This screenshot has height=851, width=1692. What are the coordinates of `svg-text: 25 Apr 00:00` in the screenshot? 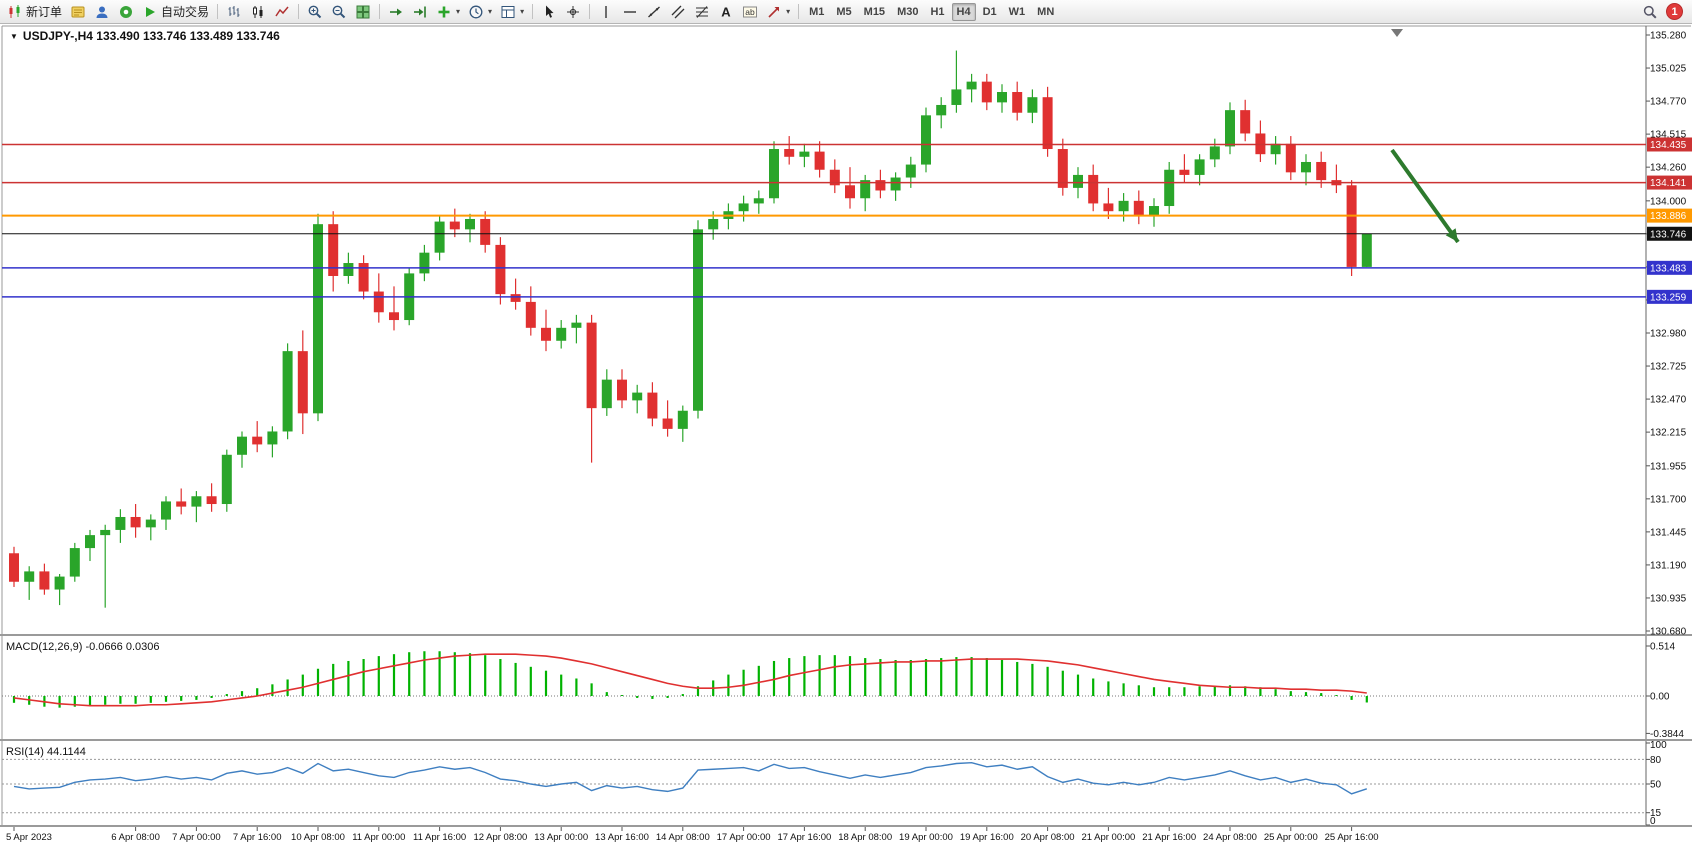 It's located at (1291, 837).